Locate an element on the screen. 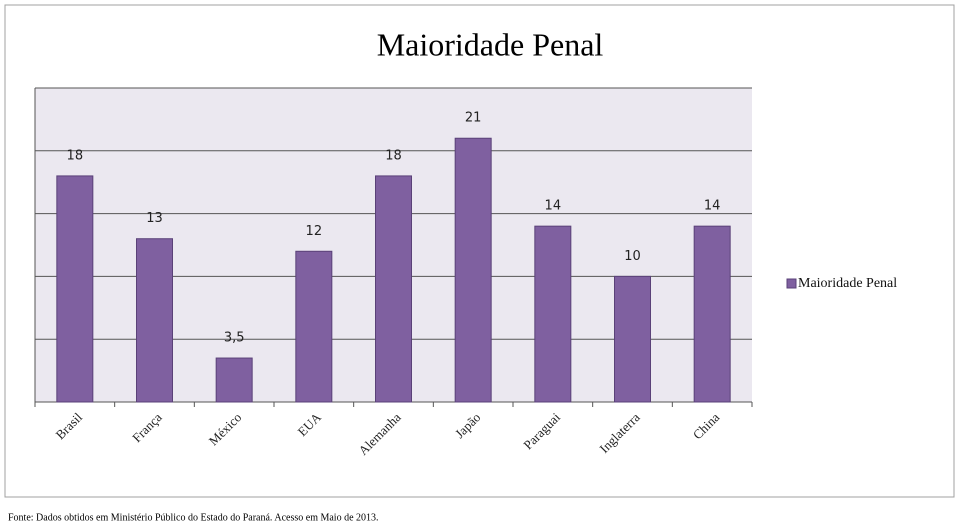 The image size is (958, 529). data-label: 12 is located at coordinates (314, 231).